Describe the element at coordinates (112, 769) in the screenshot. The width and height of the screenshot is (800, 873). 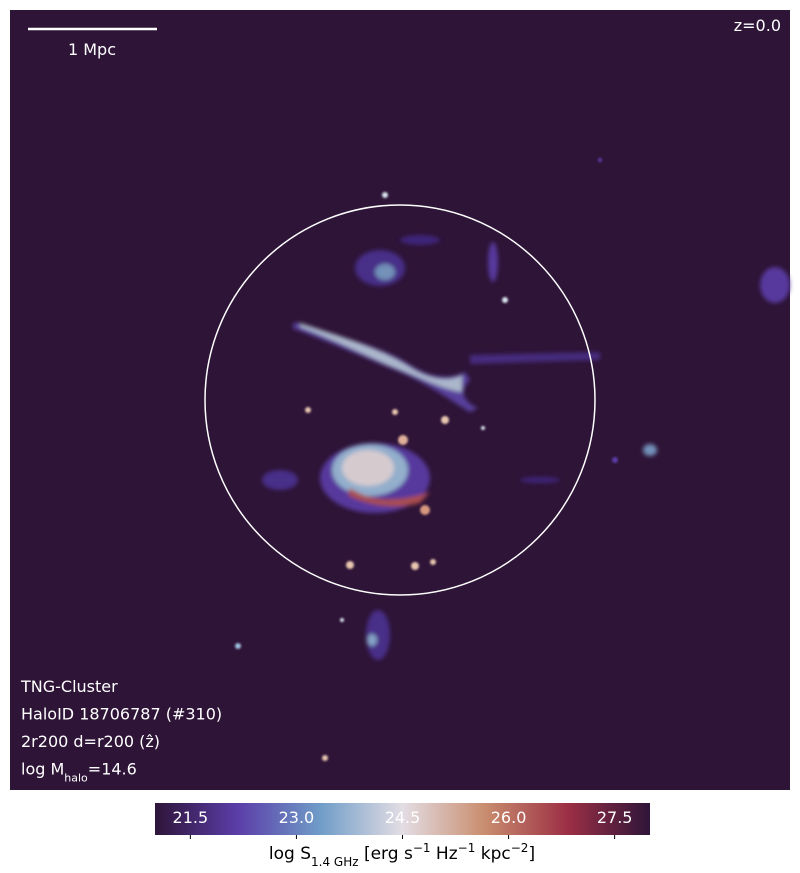
I see `text-part: =14.6` at that location.